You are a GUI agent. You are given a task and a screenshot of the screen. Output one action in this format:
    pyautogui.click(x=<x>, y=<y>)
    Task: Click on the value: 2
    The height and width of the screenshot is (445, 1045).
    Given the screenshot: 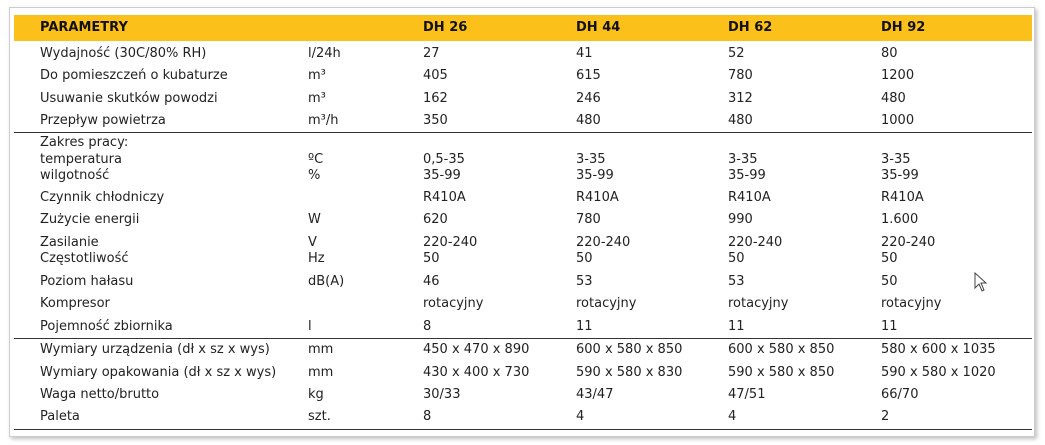 What is the action you would take?
    pyautogui.click(x=885, y=416)
    